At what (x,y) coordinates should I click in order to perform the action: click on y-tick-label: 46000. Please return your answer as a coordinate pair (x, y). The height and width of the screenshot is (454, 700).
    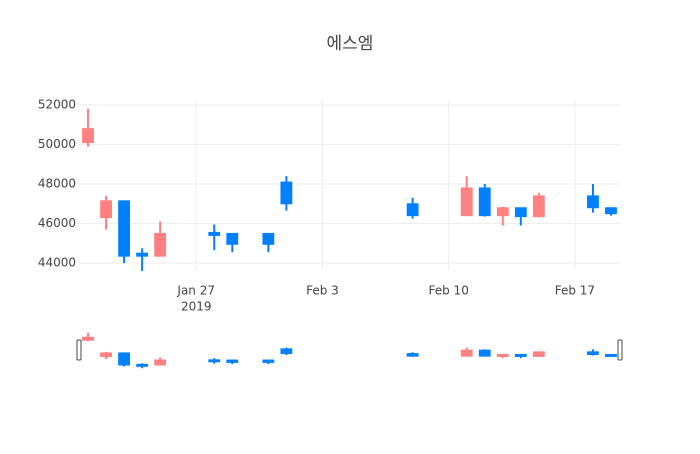
    Looking at the image, I should click on (57, 223).